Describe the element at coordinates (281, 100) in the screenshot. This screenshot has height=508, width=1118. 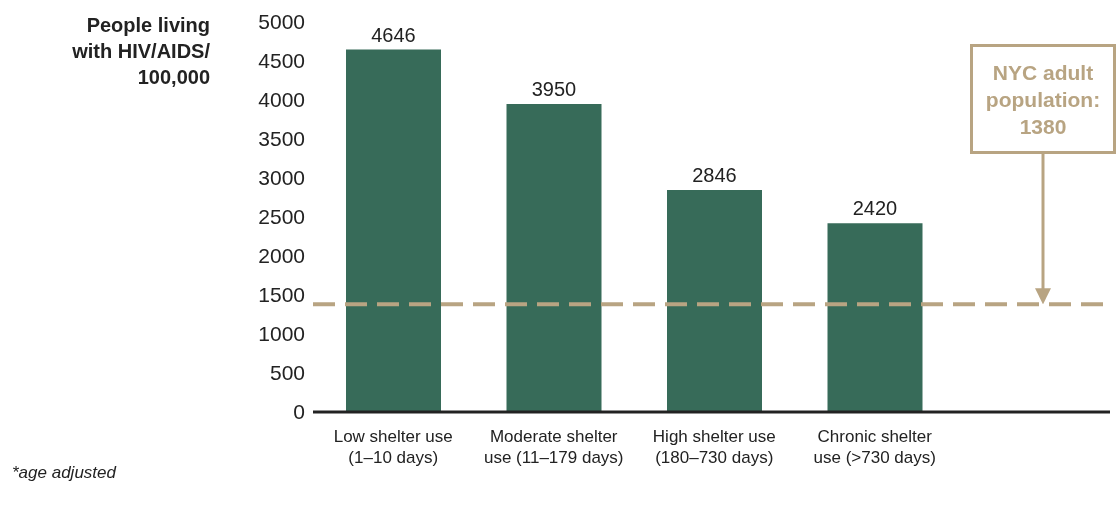
I see `y-tick-label: 4000` at that location.